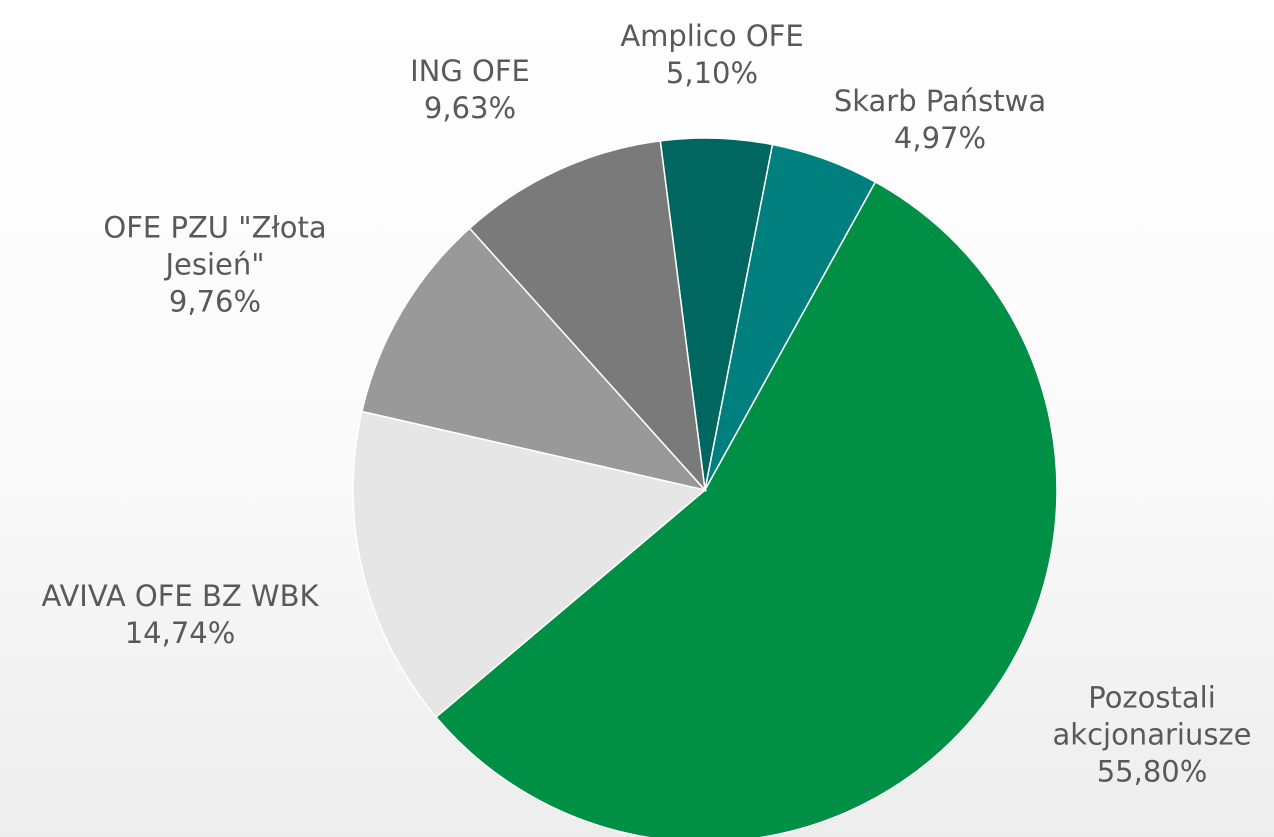  What do you see at coordinates (940, 101) in the screenshot?
I see `category-name: Skarb Państwa` at bounding box center [940, 101].